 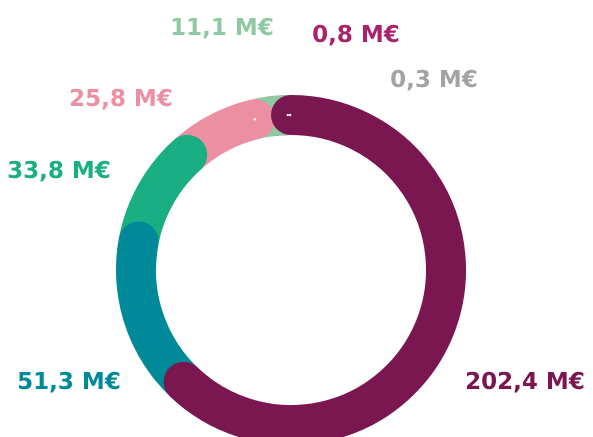 I want to click on slice-label-0-3: 0,3 M€, so click(x=434, y=80).